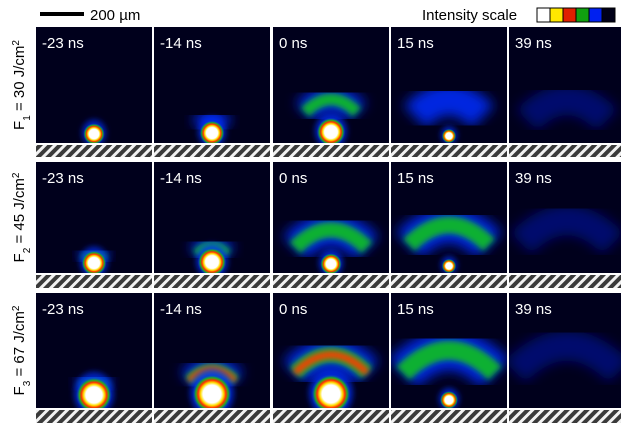  What do you see at coordinates (19, 346) in the screenshot?
I see `row-label-text: = 67 J/cm` at bounding box center [19, 346].